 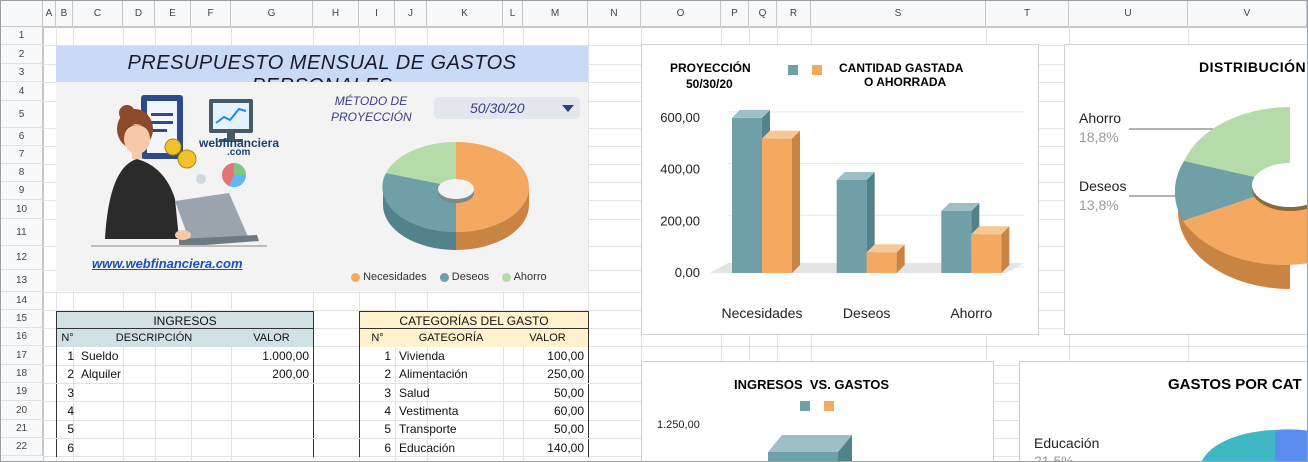 I want to click on gastos-cell-cat: Vestimenta, so click(x=429, y=410).